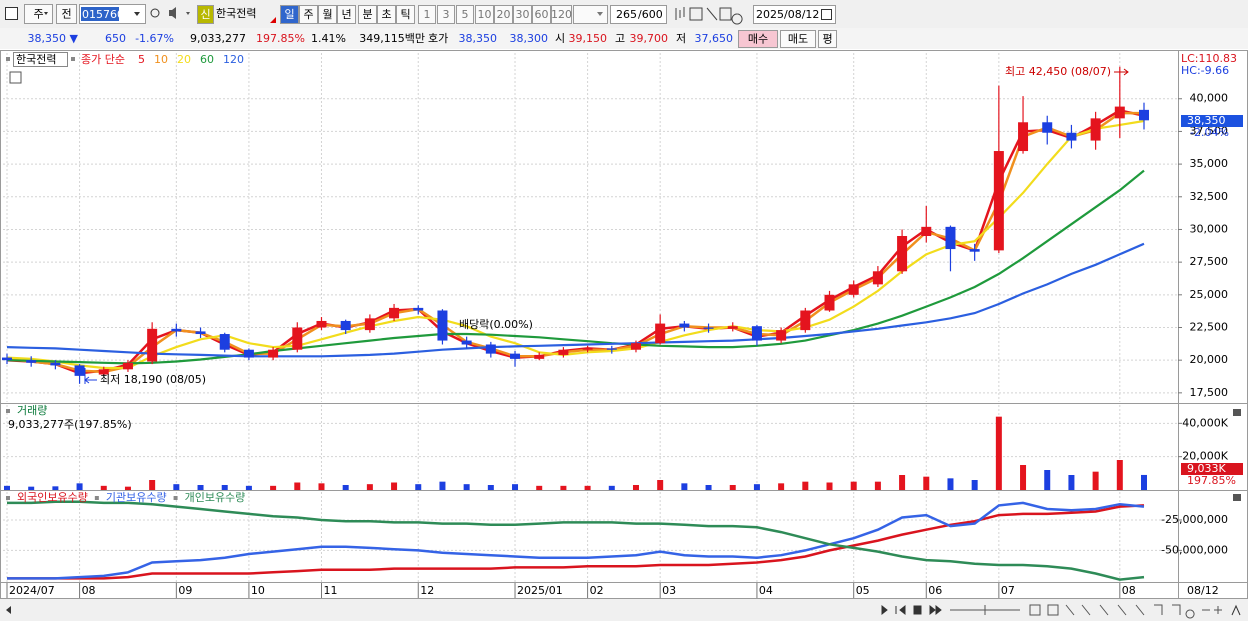 The height and width of the screenshot is (621, 1248). What do you see at coordinates (1212, 469) in the screenshot?
I see `volume-tag` at bounding box center [1212, 469].